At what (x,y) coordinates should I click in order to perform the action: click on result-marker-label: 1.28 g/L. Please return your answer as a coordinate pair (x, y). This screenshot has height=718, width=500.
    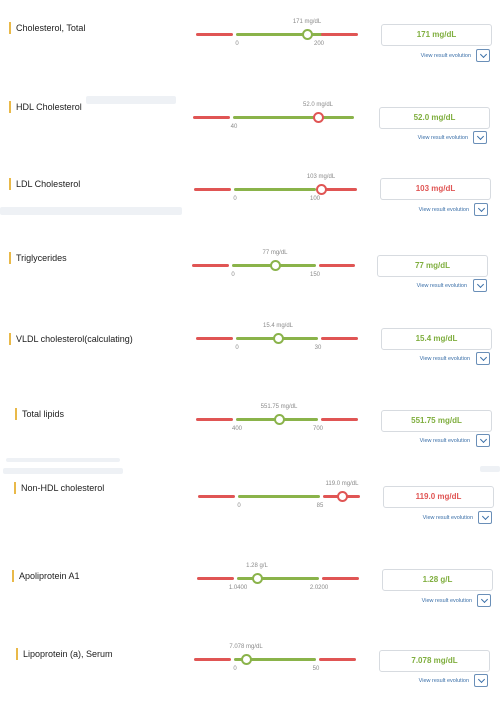
    Looking at the image, I should click on (257, 566).